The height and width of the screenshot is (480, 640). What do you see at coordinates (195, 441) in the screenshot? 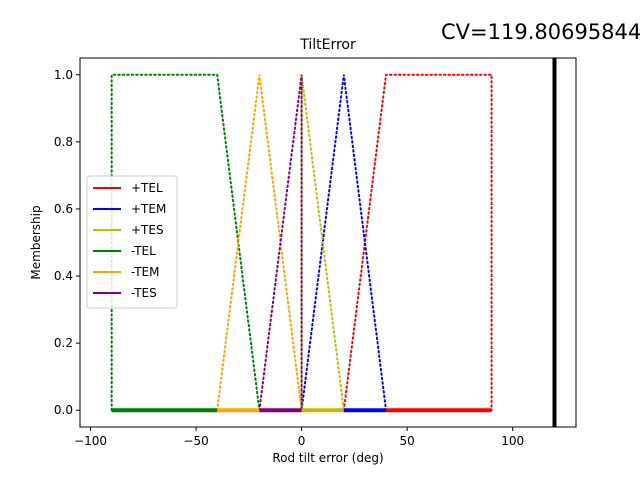
I see `x-tick-label: −50` at bounding box center [195, 441].